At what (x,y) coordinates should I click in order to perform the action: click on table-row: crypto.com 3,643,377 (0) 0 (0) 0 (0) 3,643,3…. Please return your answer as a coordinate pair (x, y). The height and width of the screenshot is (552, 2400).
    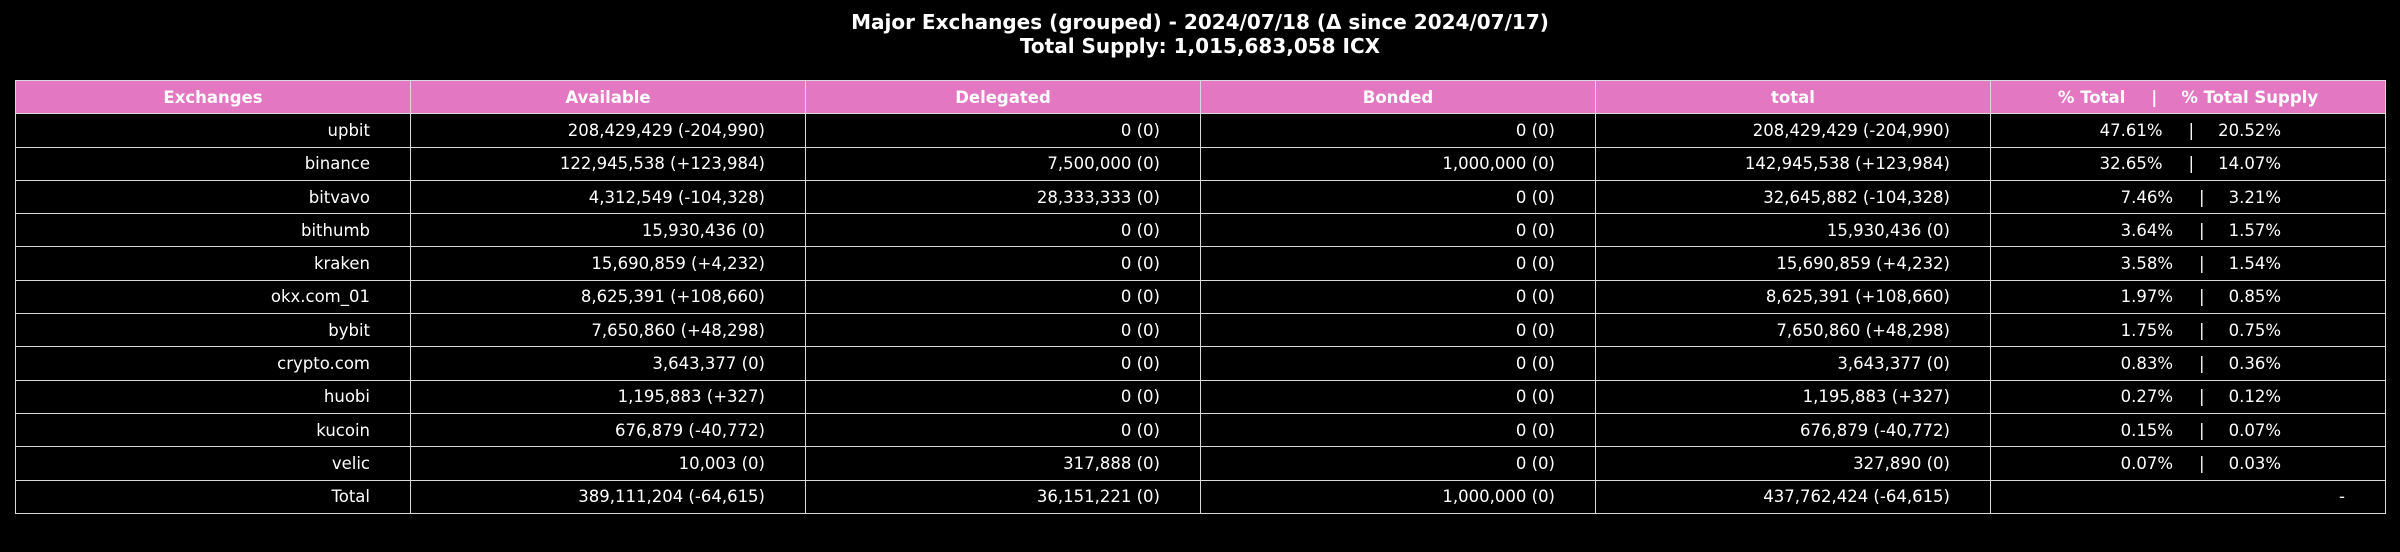
    Looking at the image, I should click on (1200, 363).